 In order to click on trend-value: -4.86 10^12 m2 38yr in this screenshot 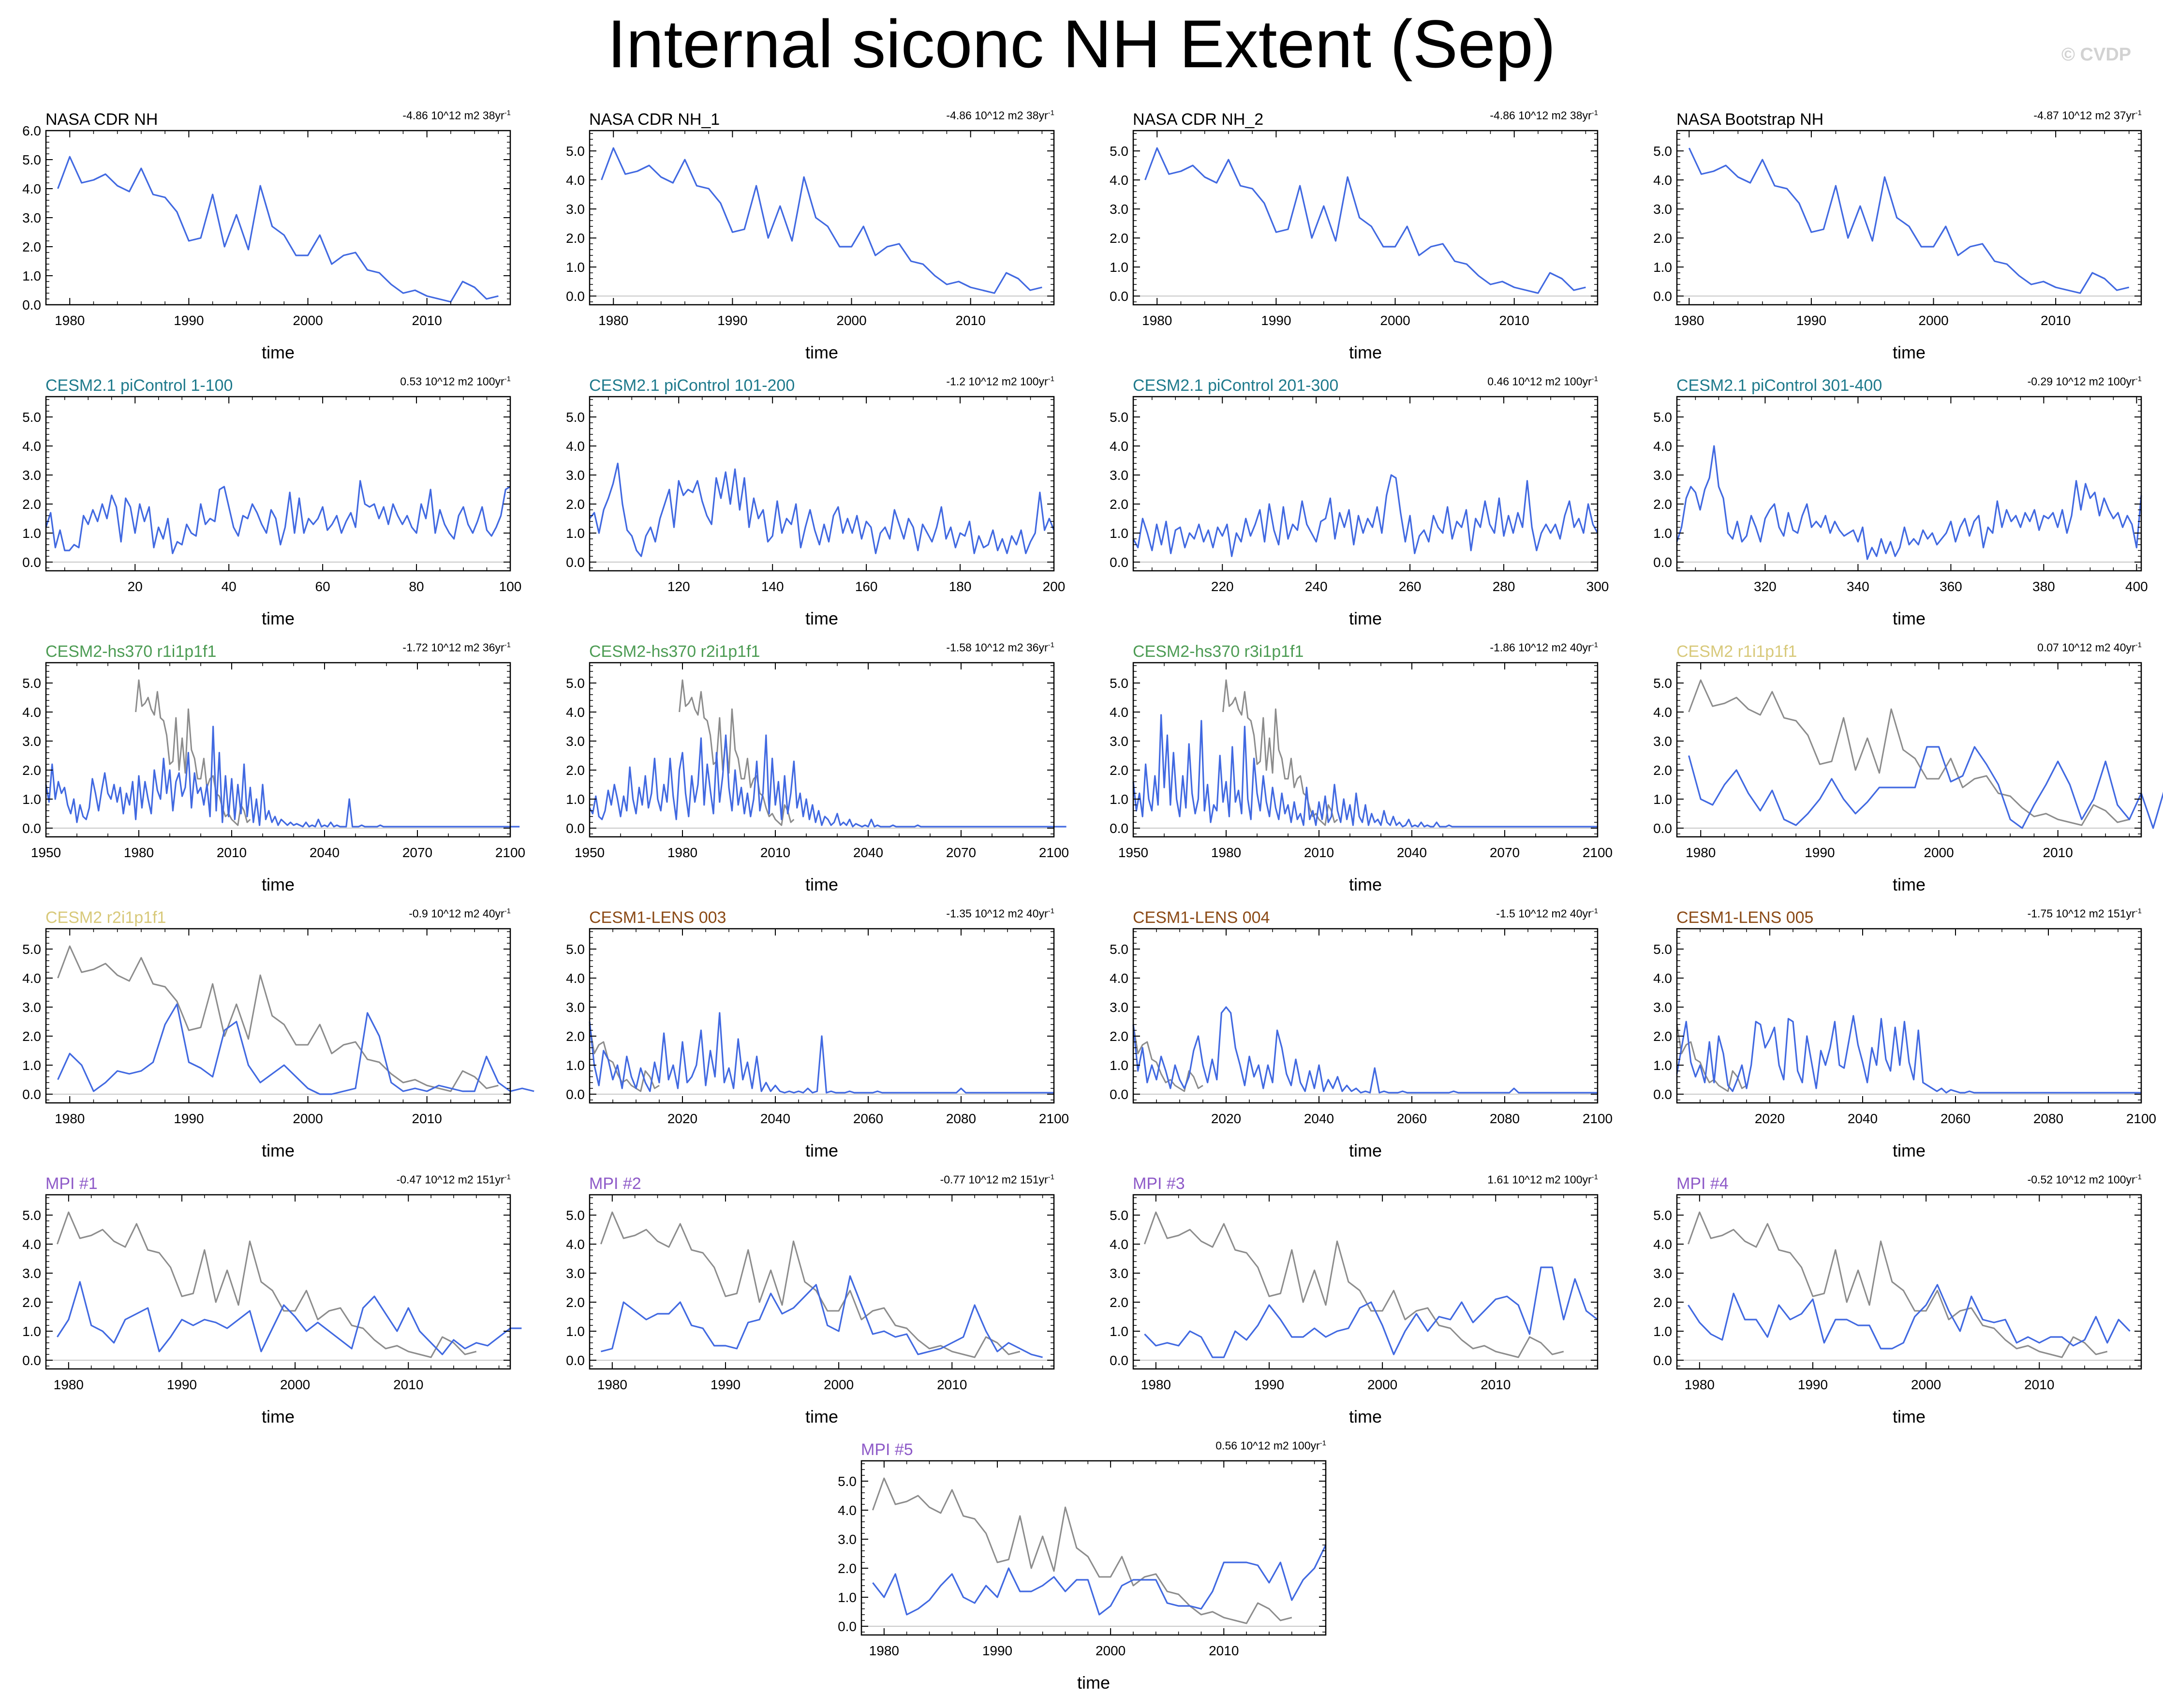, I will do `click(453, 115)`.